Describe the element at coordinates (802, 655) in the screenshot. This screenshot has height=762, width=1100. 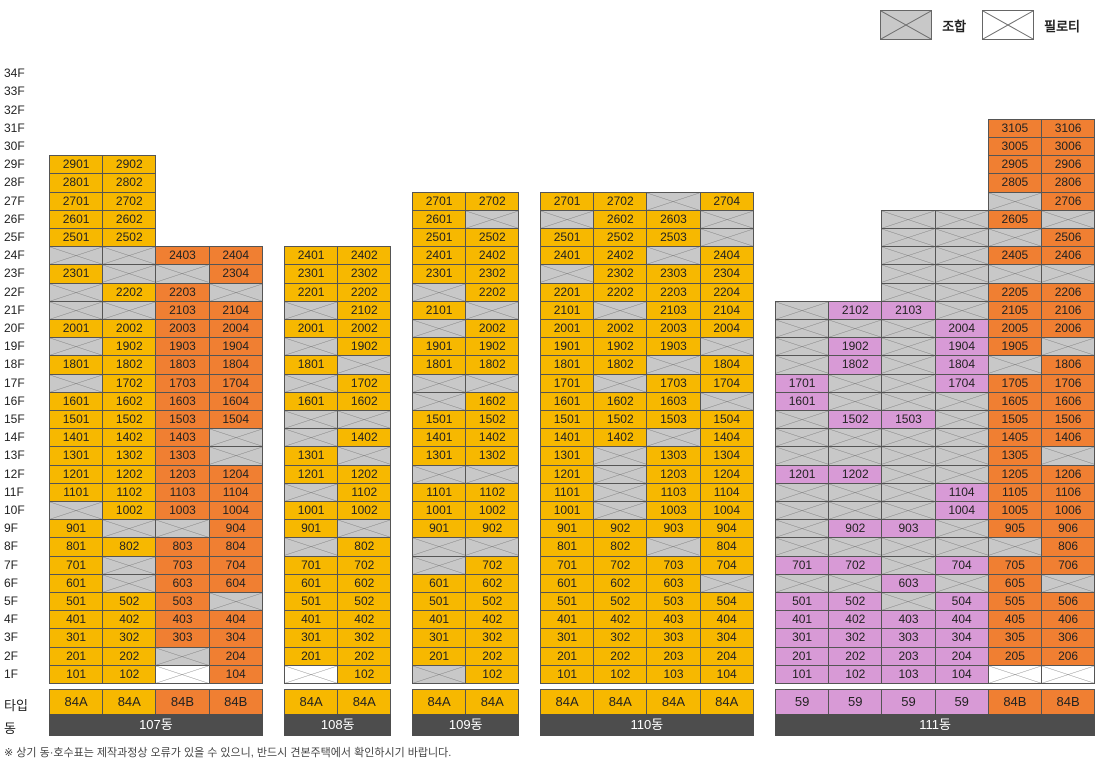
I see `unit-number: 201` at that location.